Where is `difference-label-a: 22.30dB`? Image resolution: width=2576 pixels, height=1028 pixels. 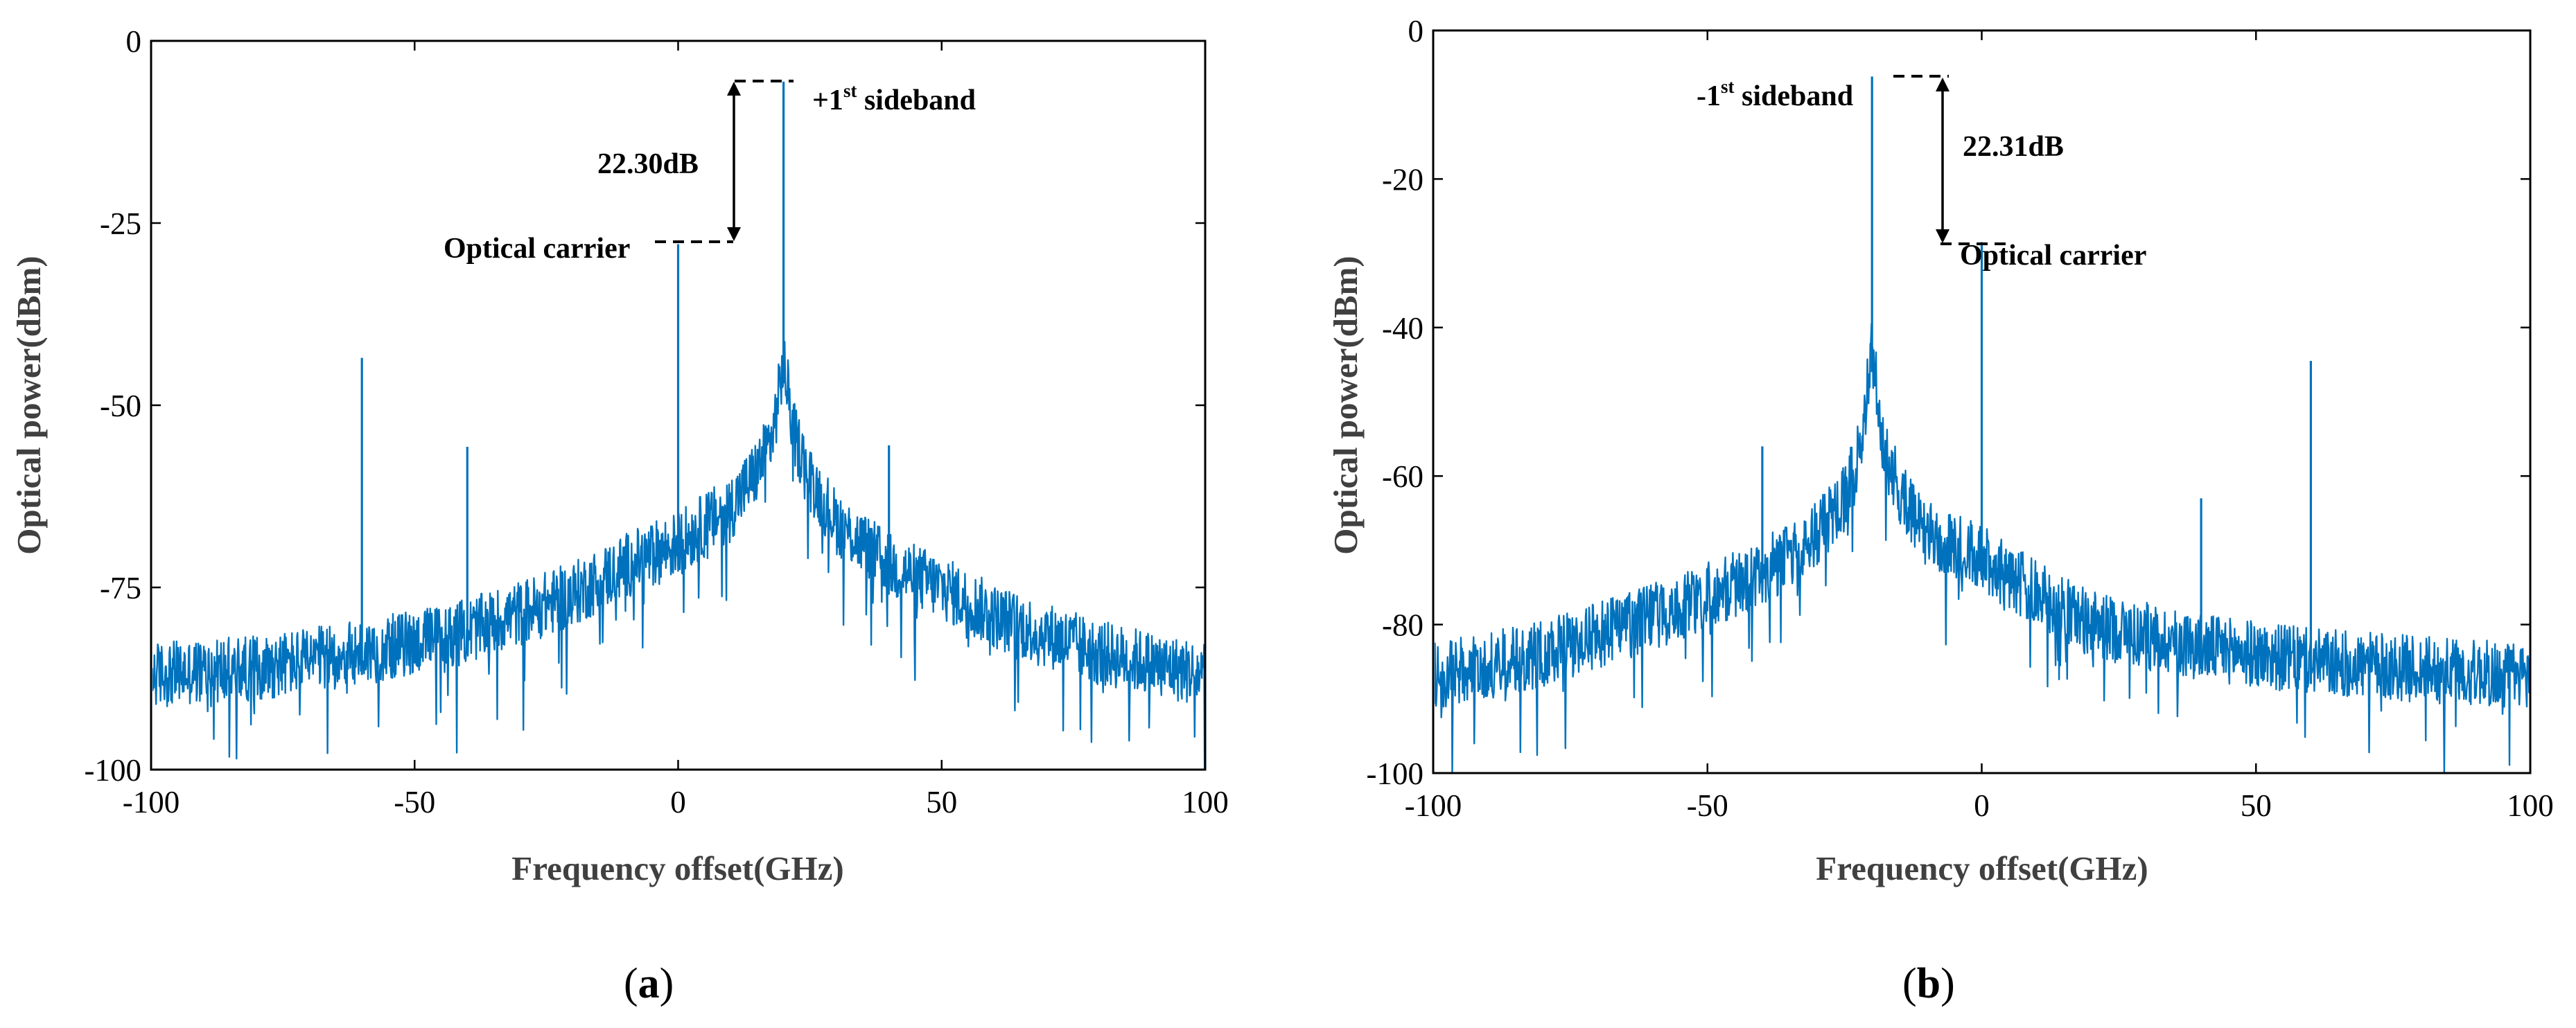 difference-label-a: 22.30dB is located at coordinates (648, 164).